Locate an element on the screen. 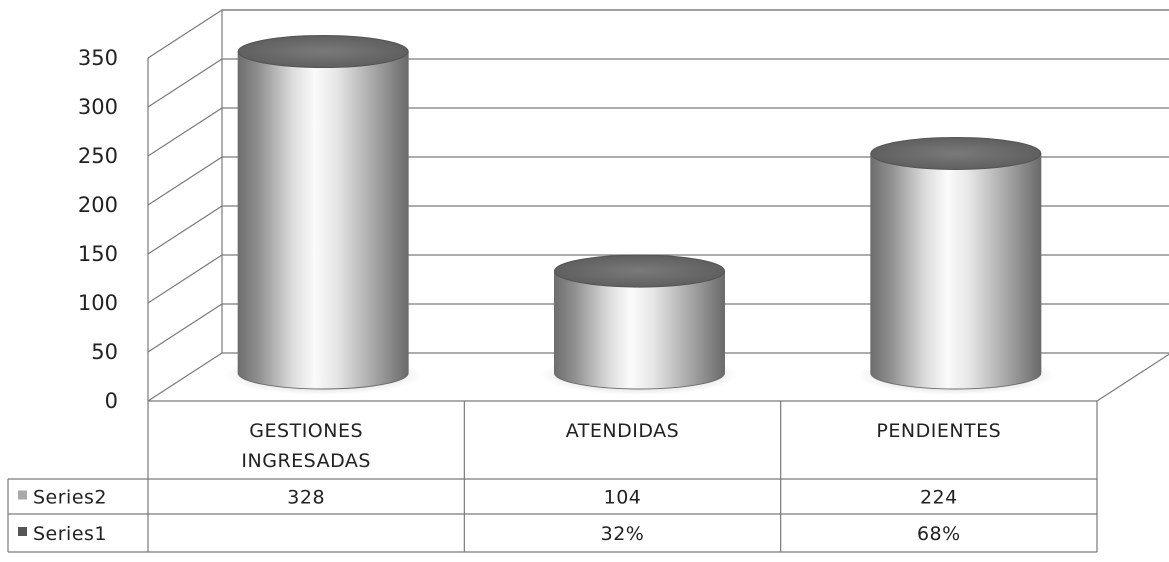  y-tick-label: 300 is located at coordinates (98, 107).